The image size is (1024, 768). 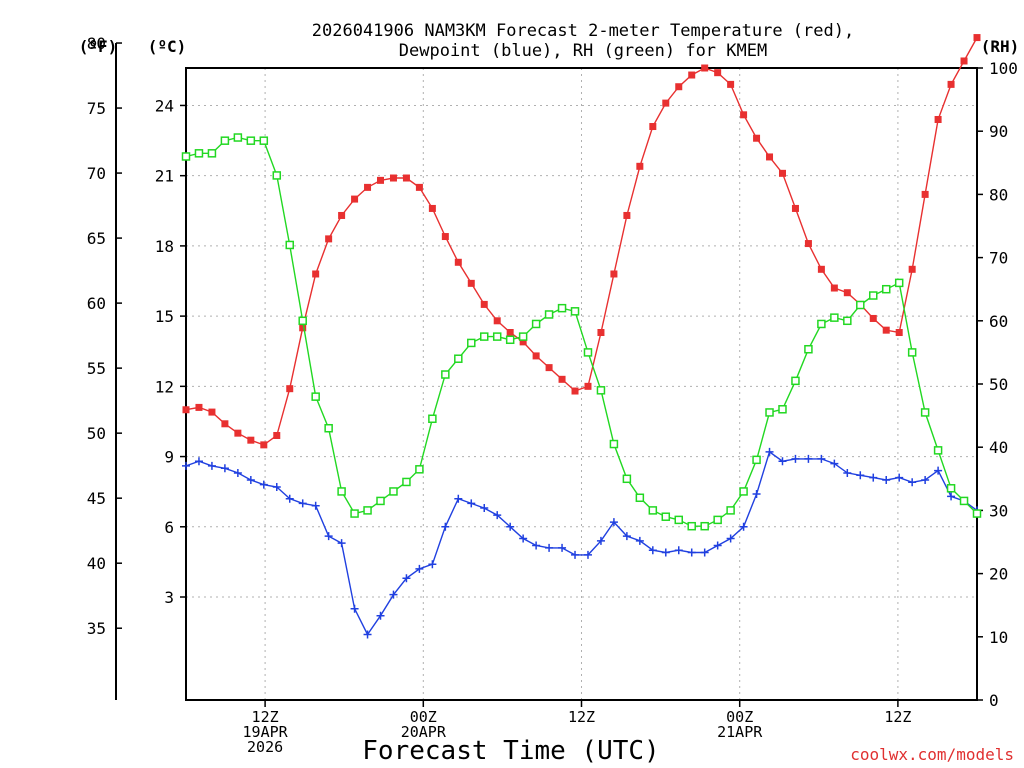 What do you see at coordinates (998, 258) in the screenshot?
I see `rh-tick-label: 70` at bounding box center [998, 258].